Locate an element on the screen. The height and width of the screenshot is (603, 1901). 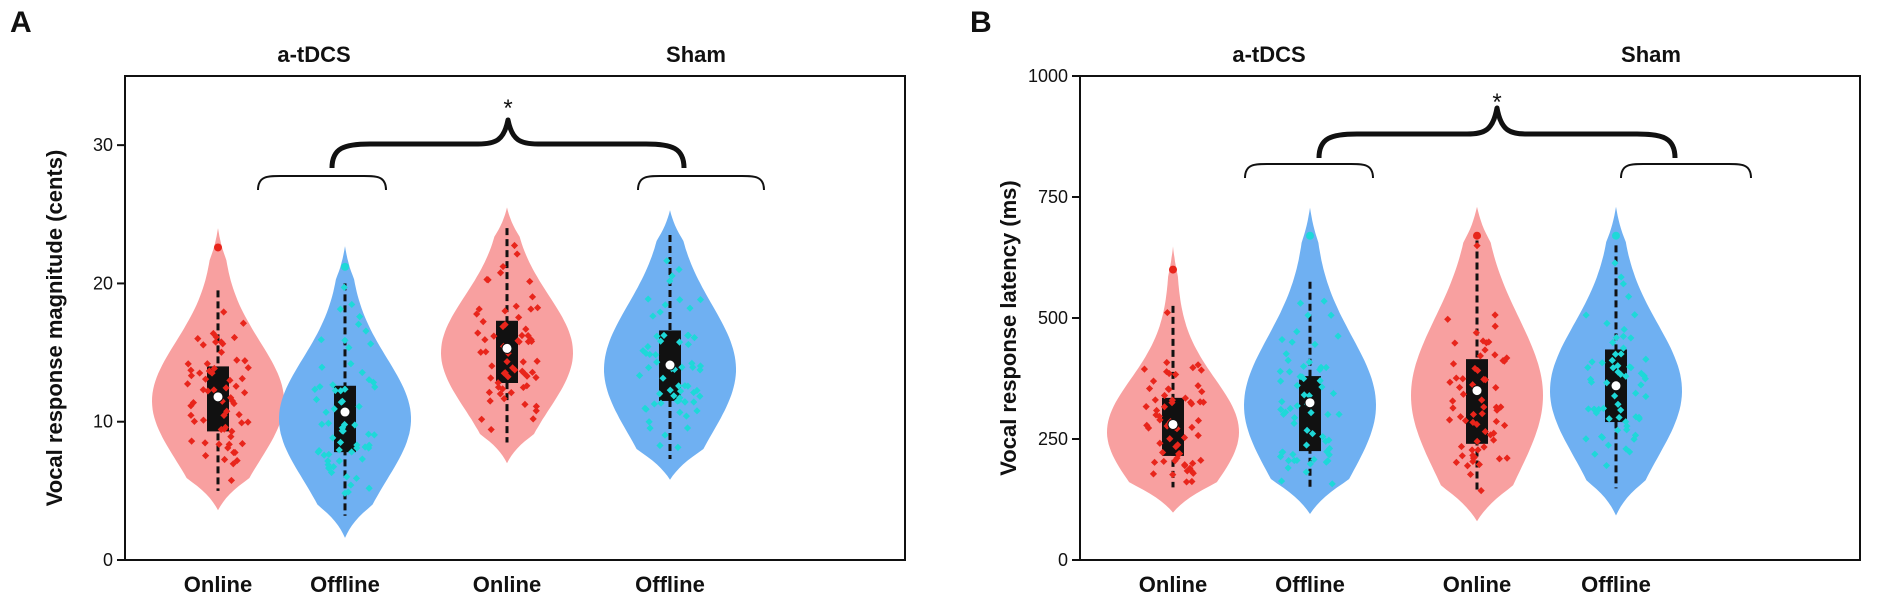
x-label-b-3: Offline is located at coordinates (1616, 584).